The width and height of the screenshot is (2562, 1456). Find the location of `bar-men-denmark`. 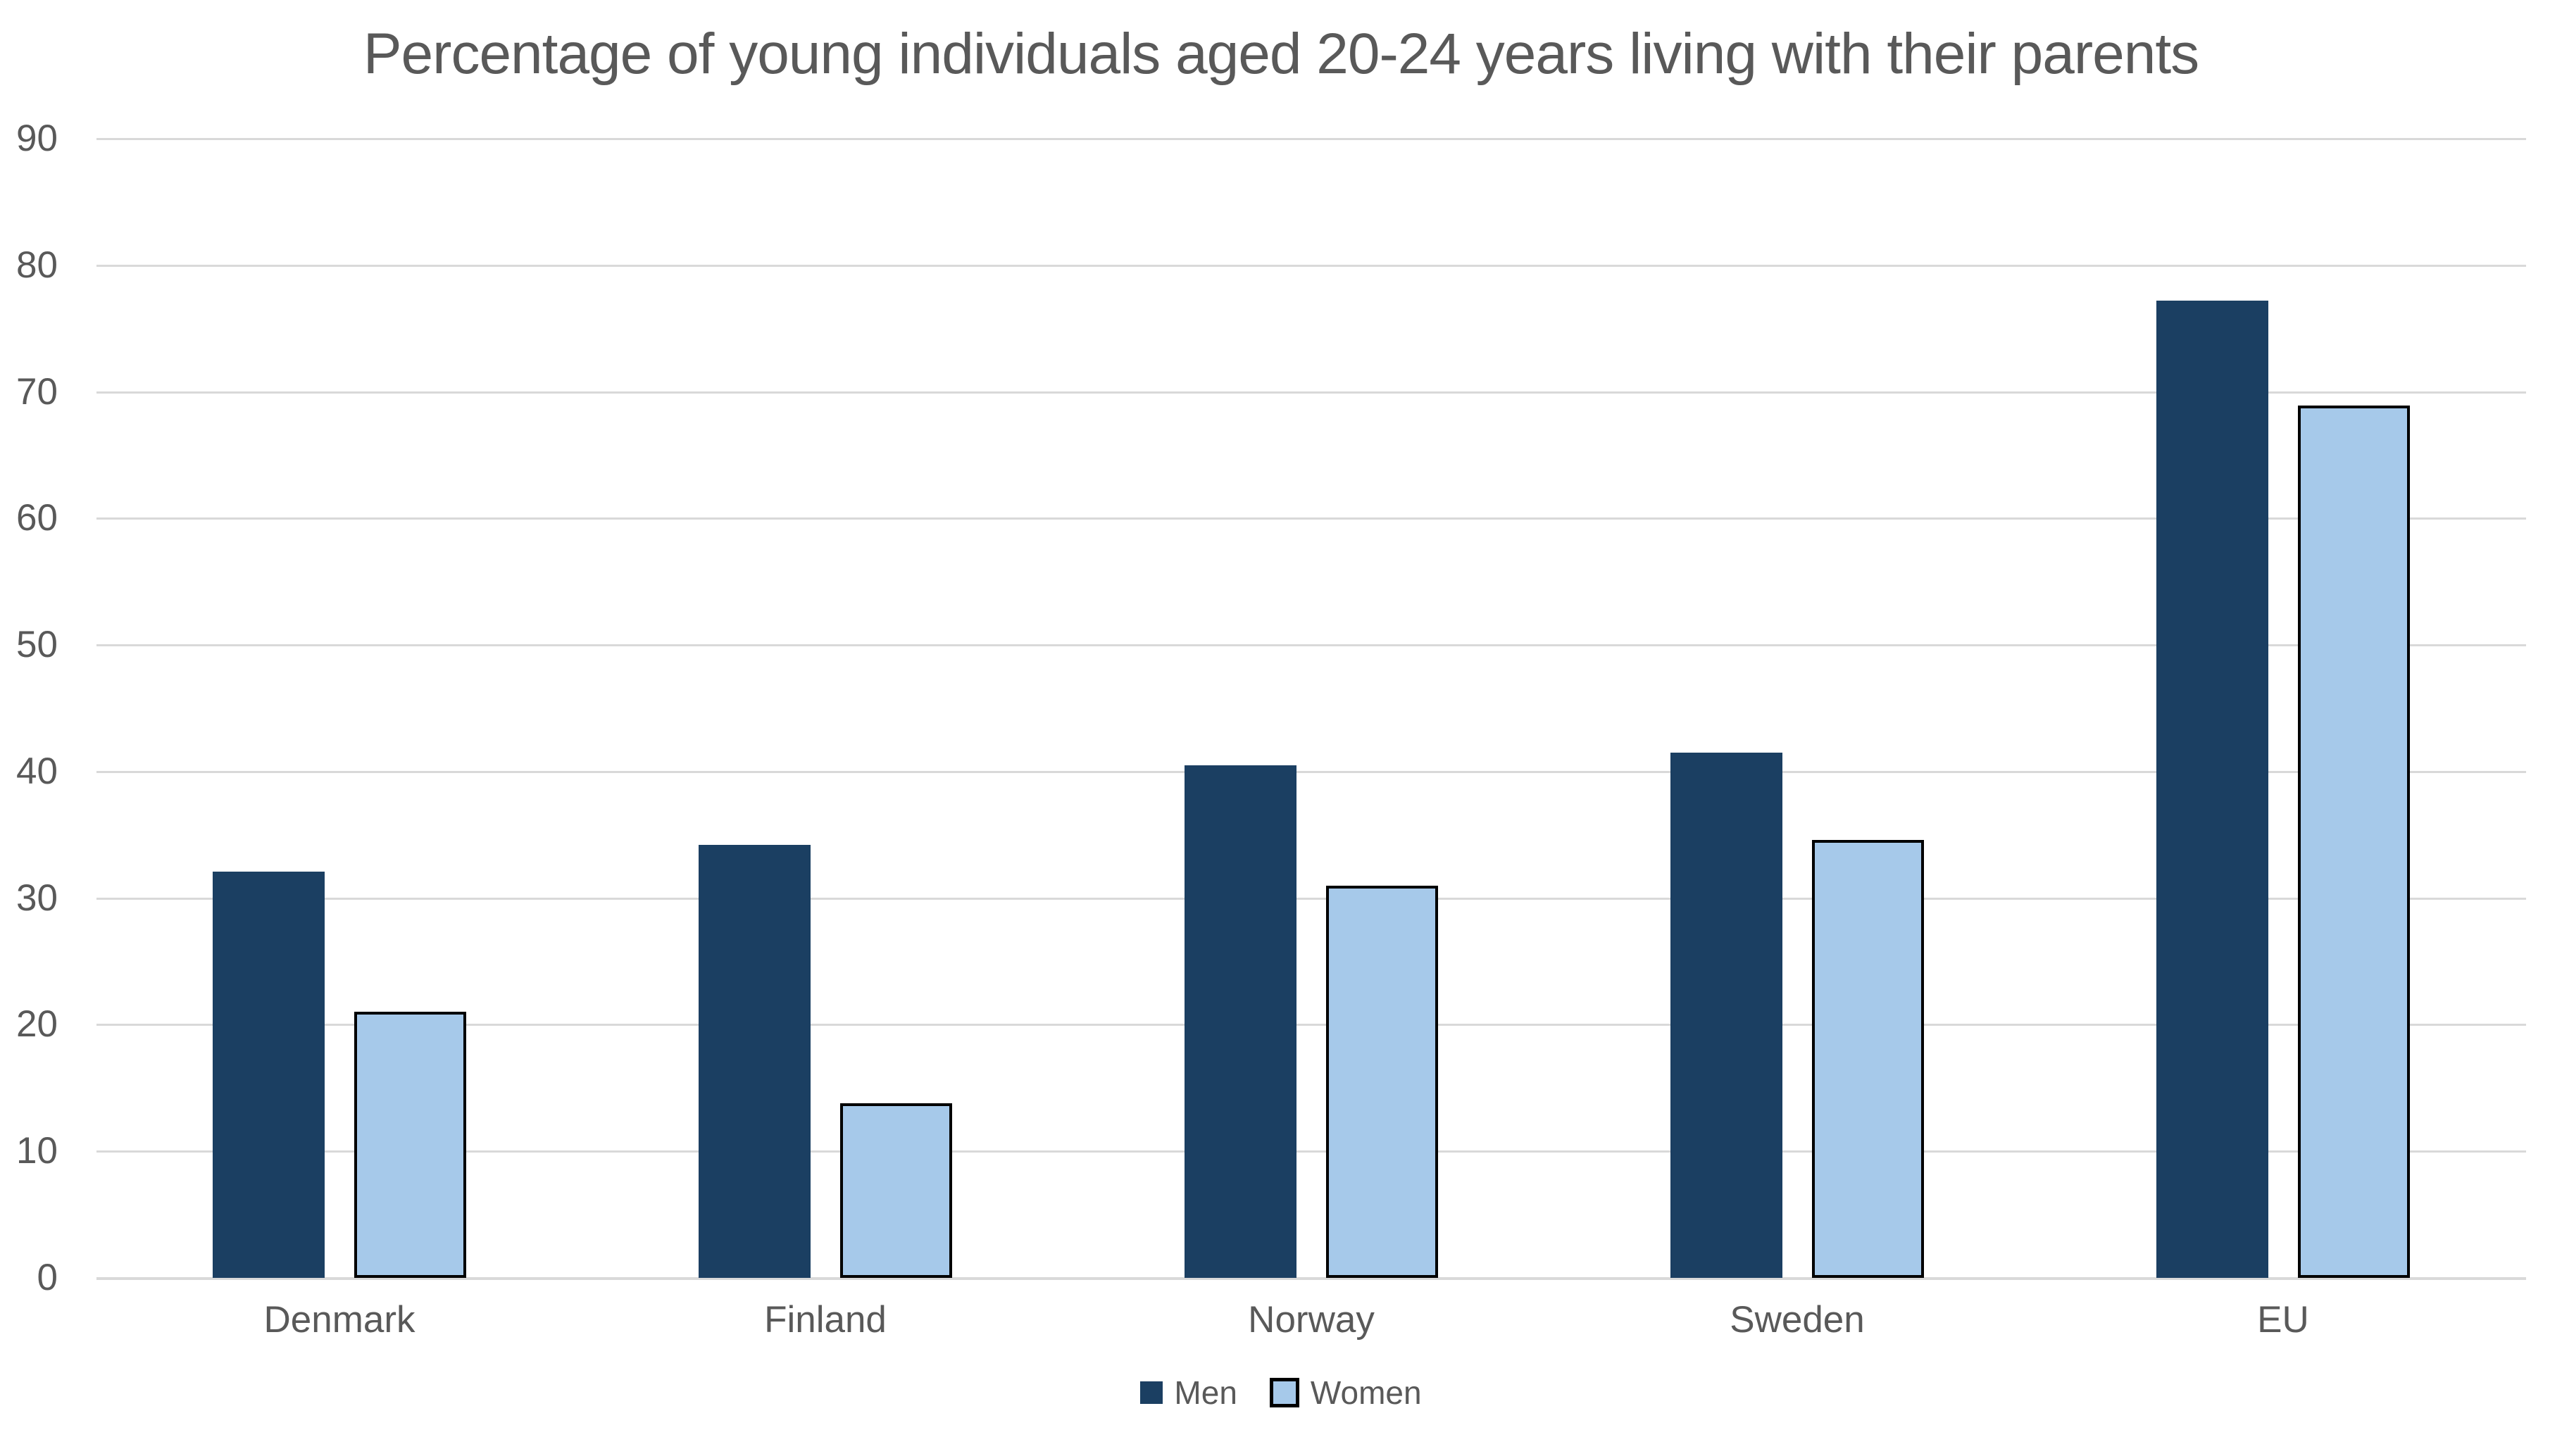

bar-men-denmark is located at coordinates (269, 1074).